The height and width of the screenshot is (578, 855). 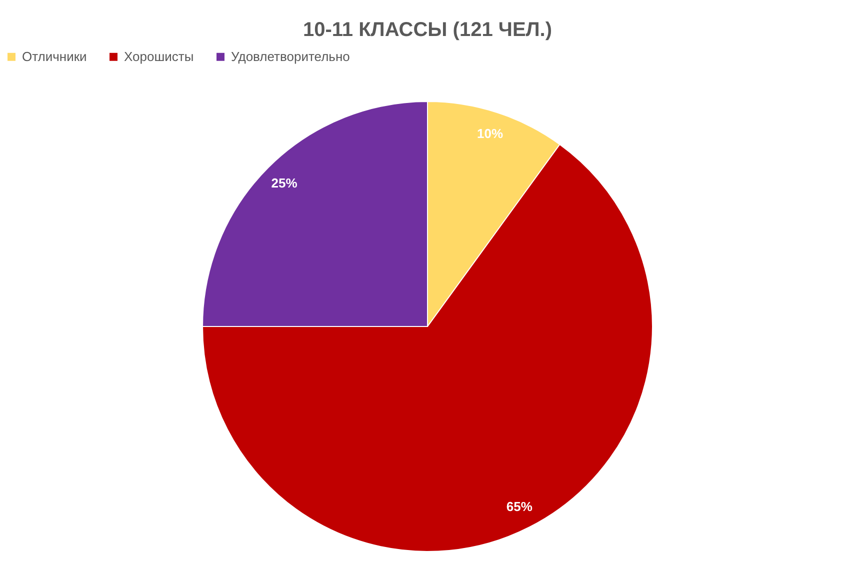 What do you see at coordinates (490, 133) in the screenshot?
I see `data-label: 10%` at bounding box center [490, 133].